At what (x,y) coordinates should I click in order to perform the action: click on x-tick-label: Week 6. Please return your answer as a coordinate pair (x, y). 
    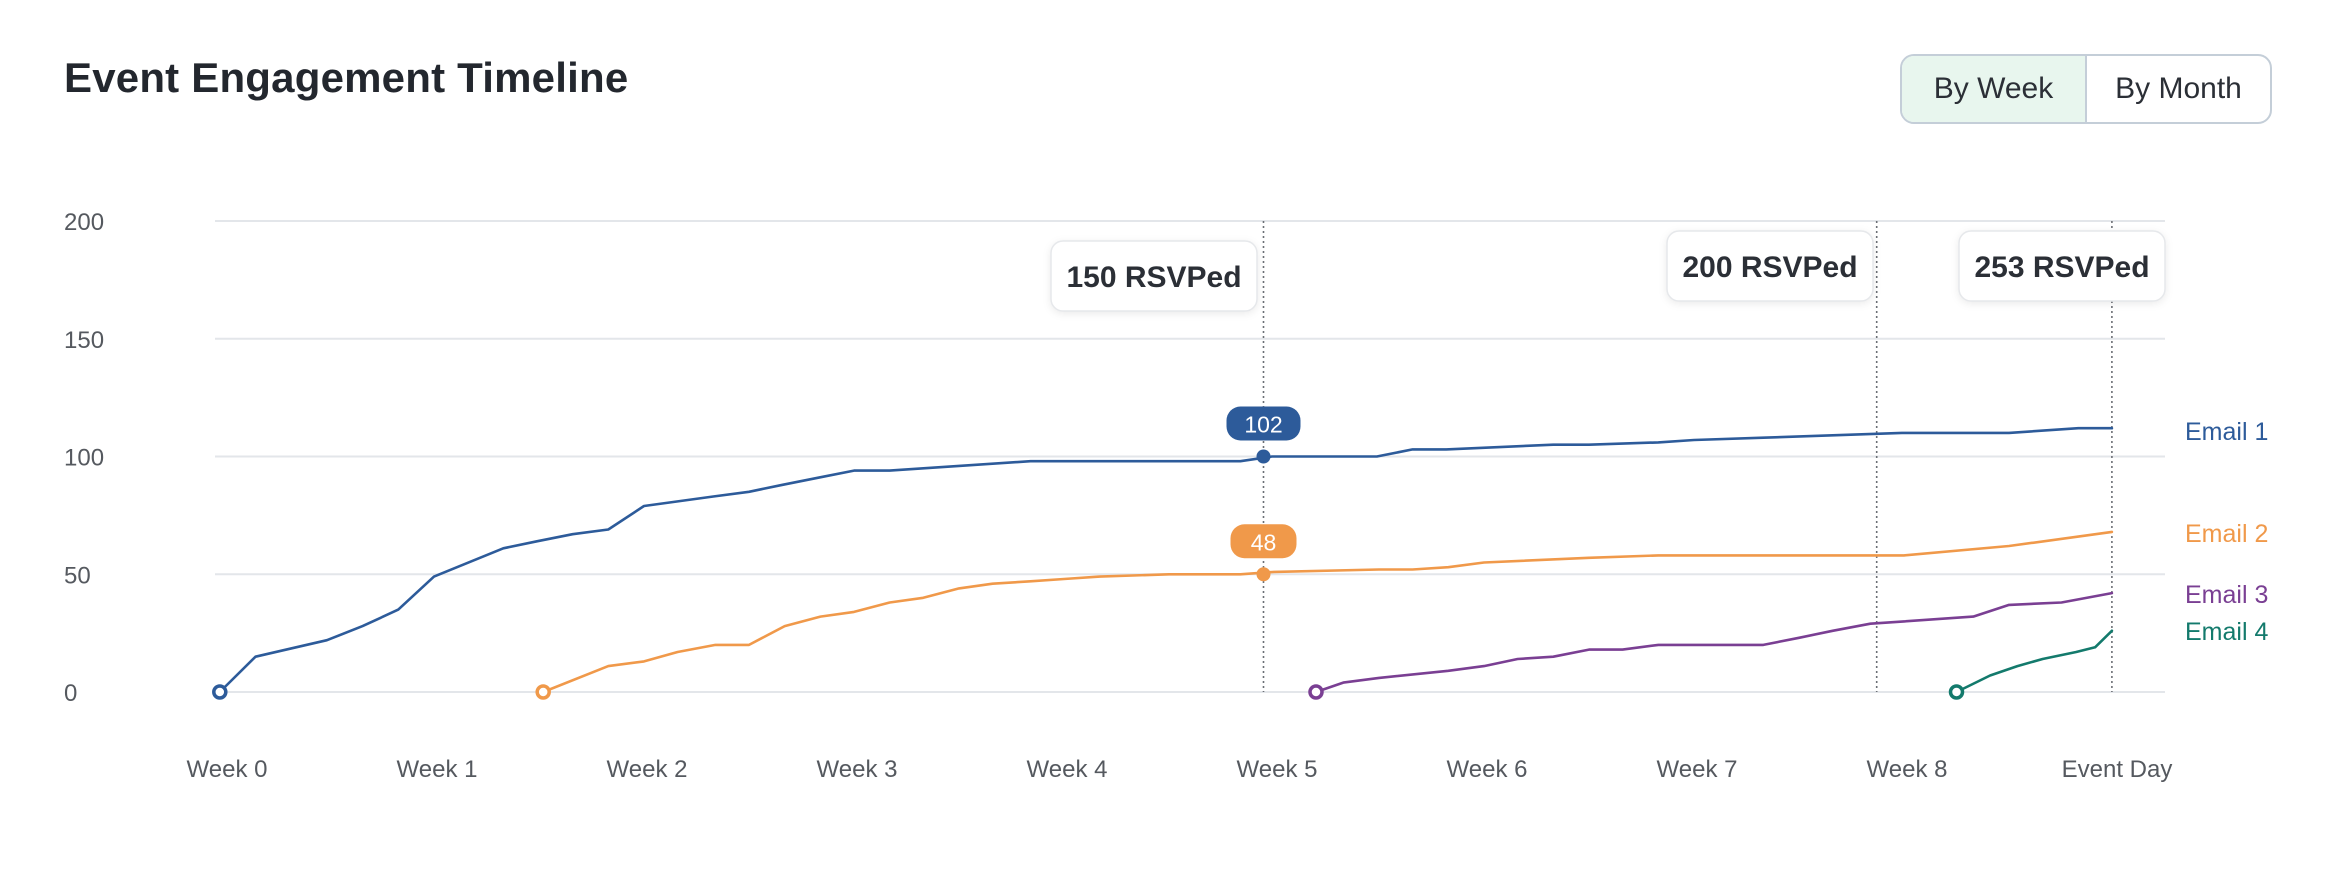
    Looking at the image, I should click on (1487, 769).